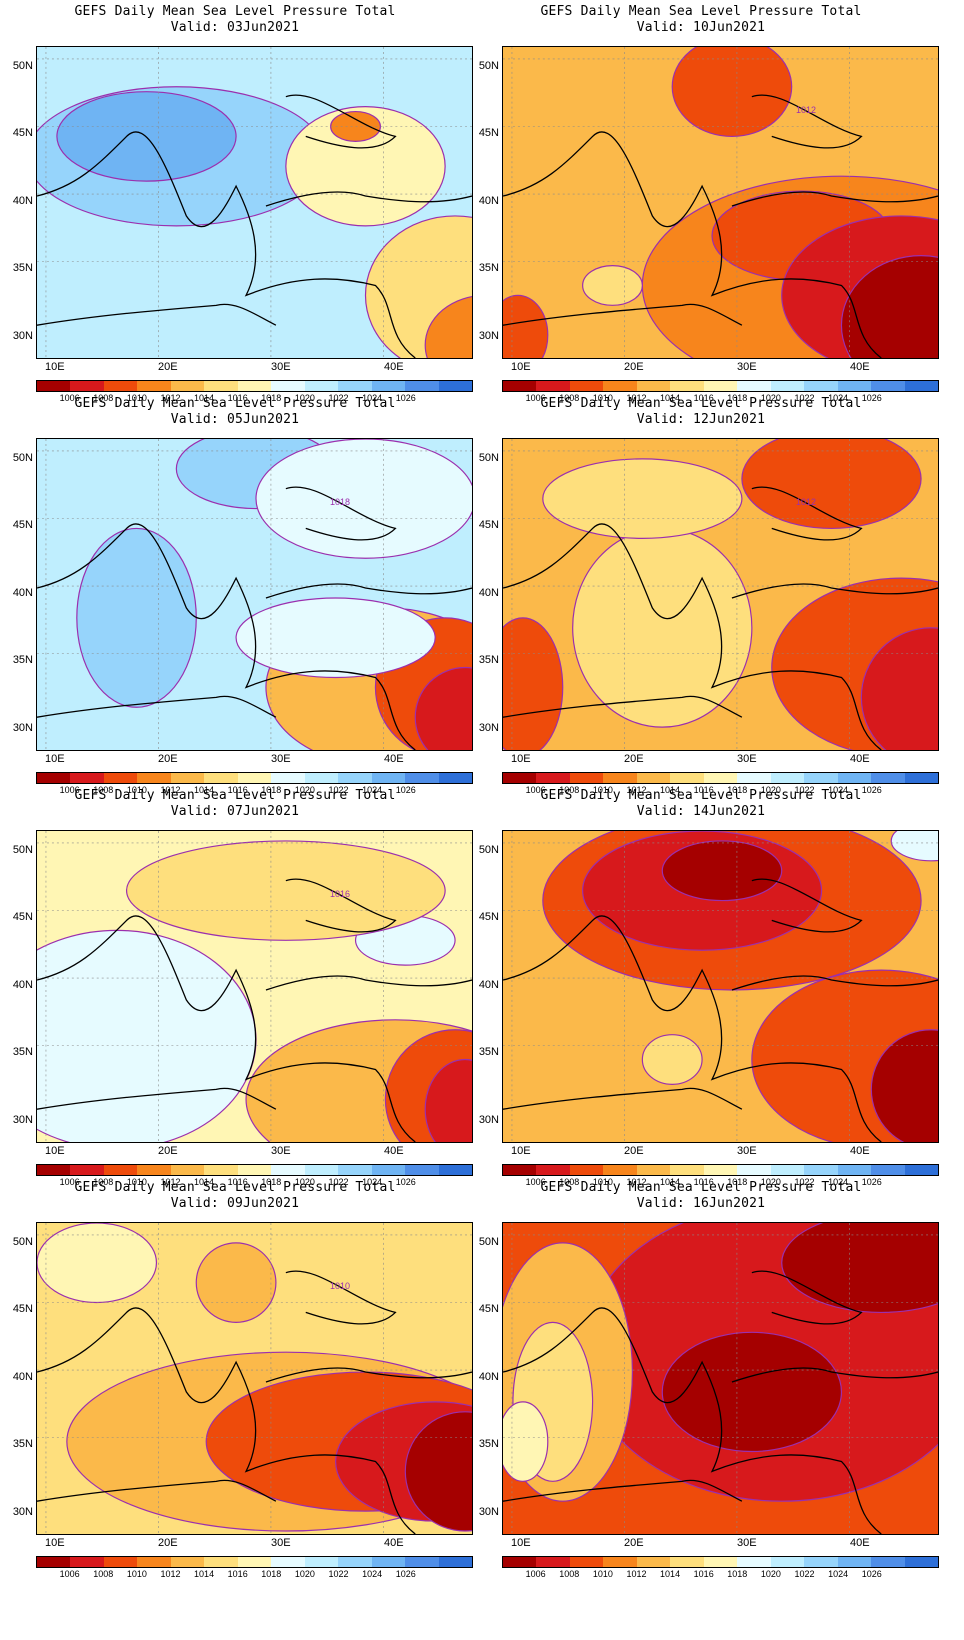 This screenshot has width=964, height=1640. I want to click on pressure-map, so click(254, 594).